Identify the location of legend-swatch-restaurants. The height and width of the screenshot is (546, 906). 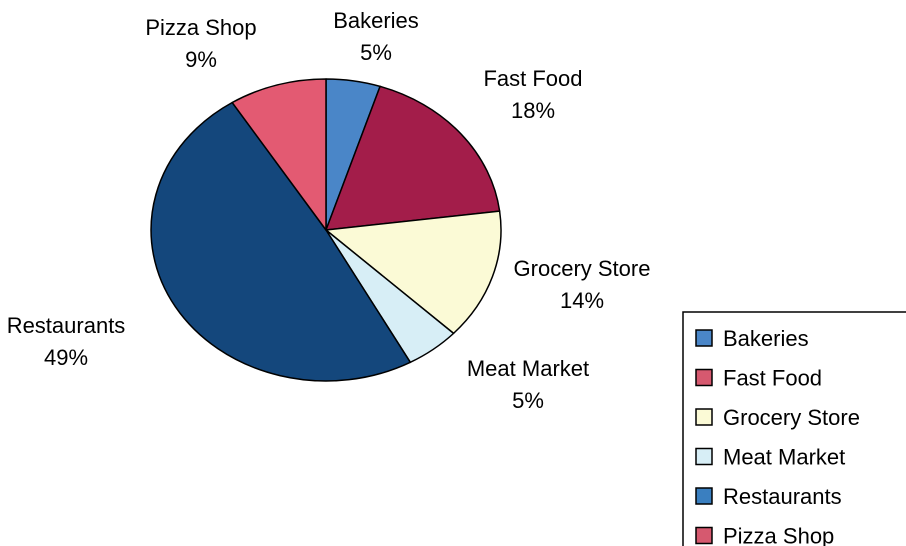
(704, 496).